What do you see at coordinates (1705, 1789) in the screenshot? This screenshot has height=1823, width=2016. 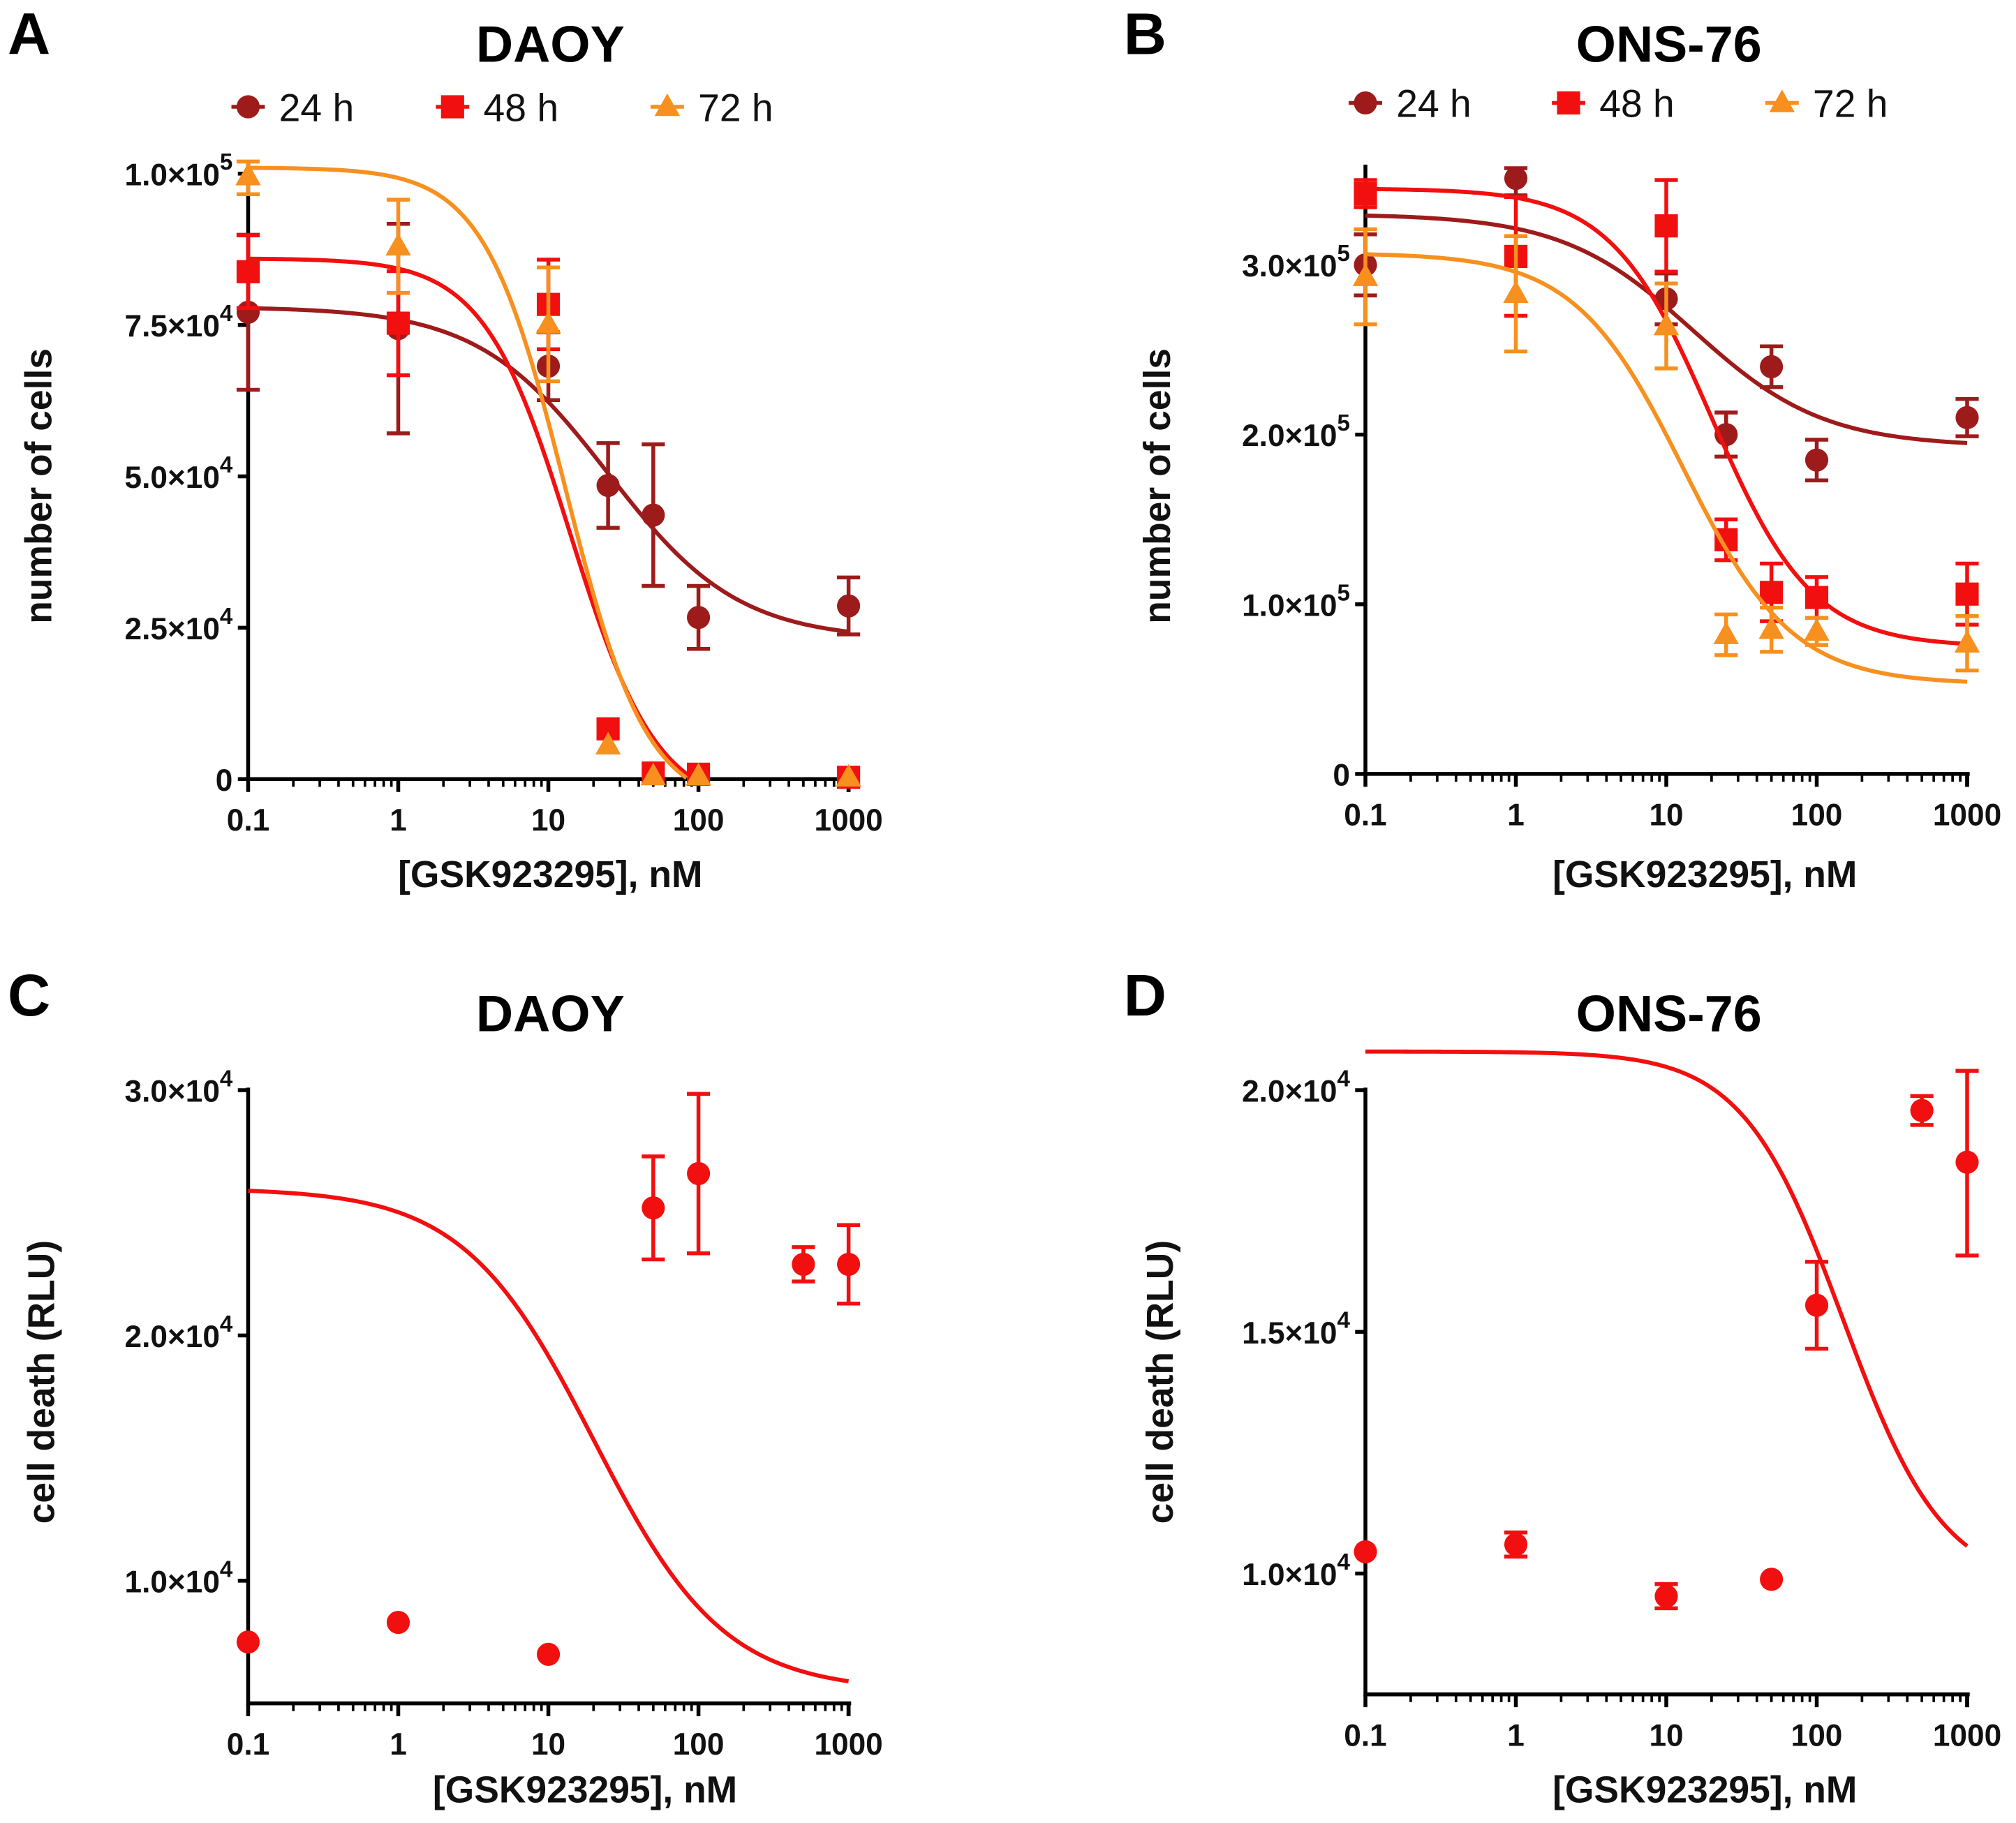 I see `x-axis-title-d: [GSK923295], nM` at bounding box center [1705, 1789].